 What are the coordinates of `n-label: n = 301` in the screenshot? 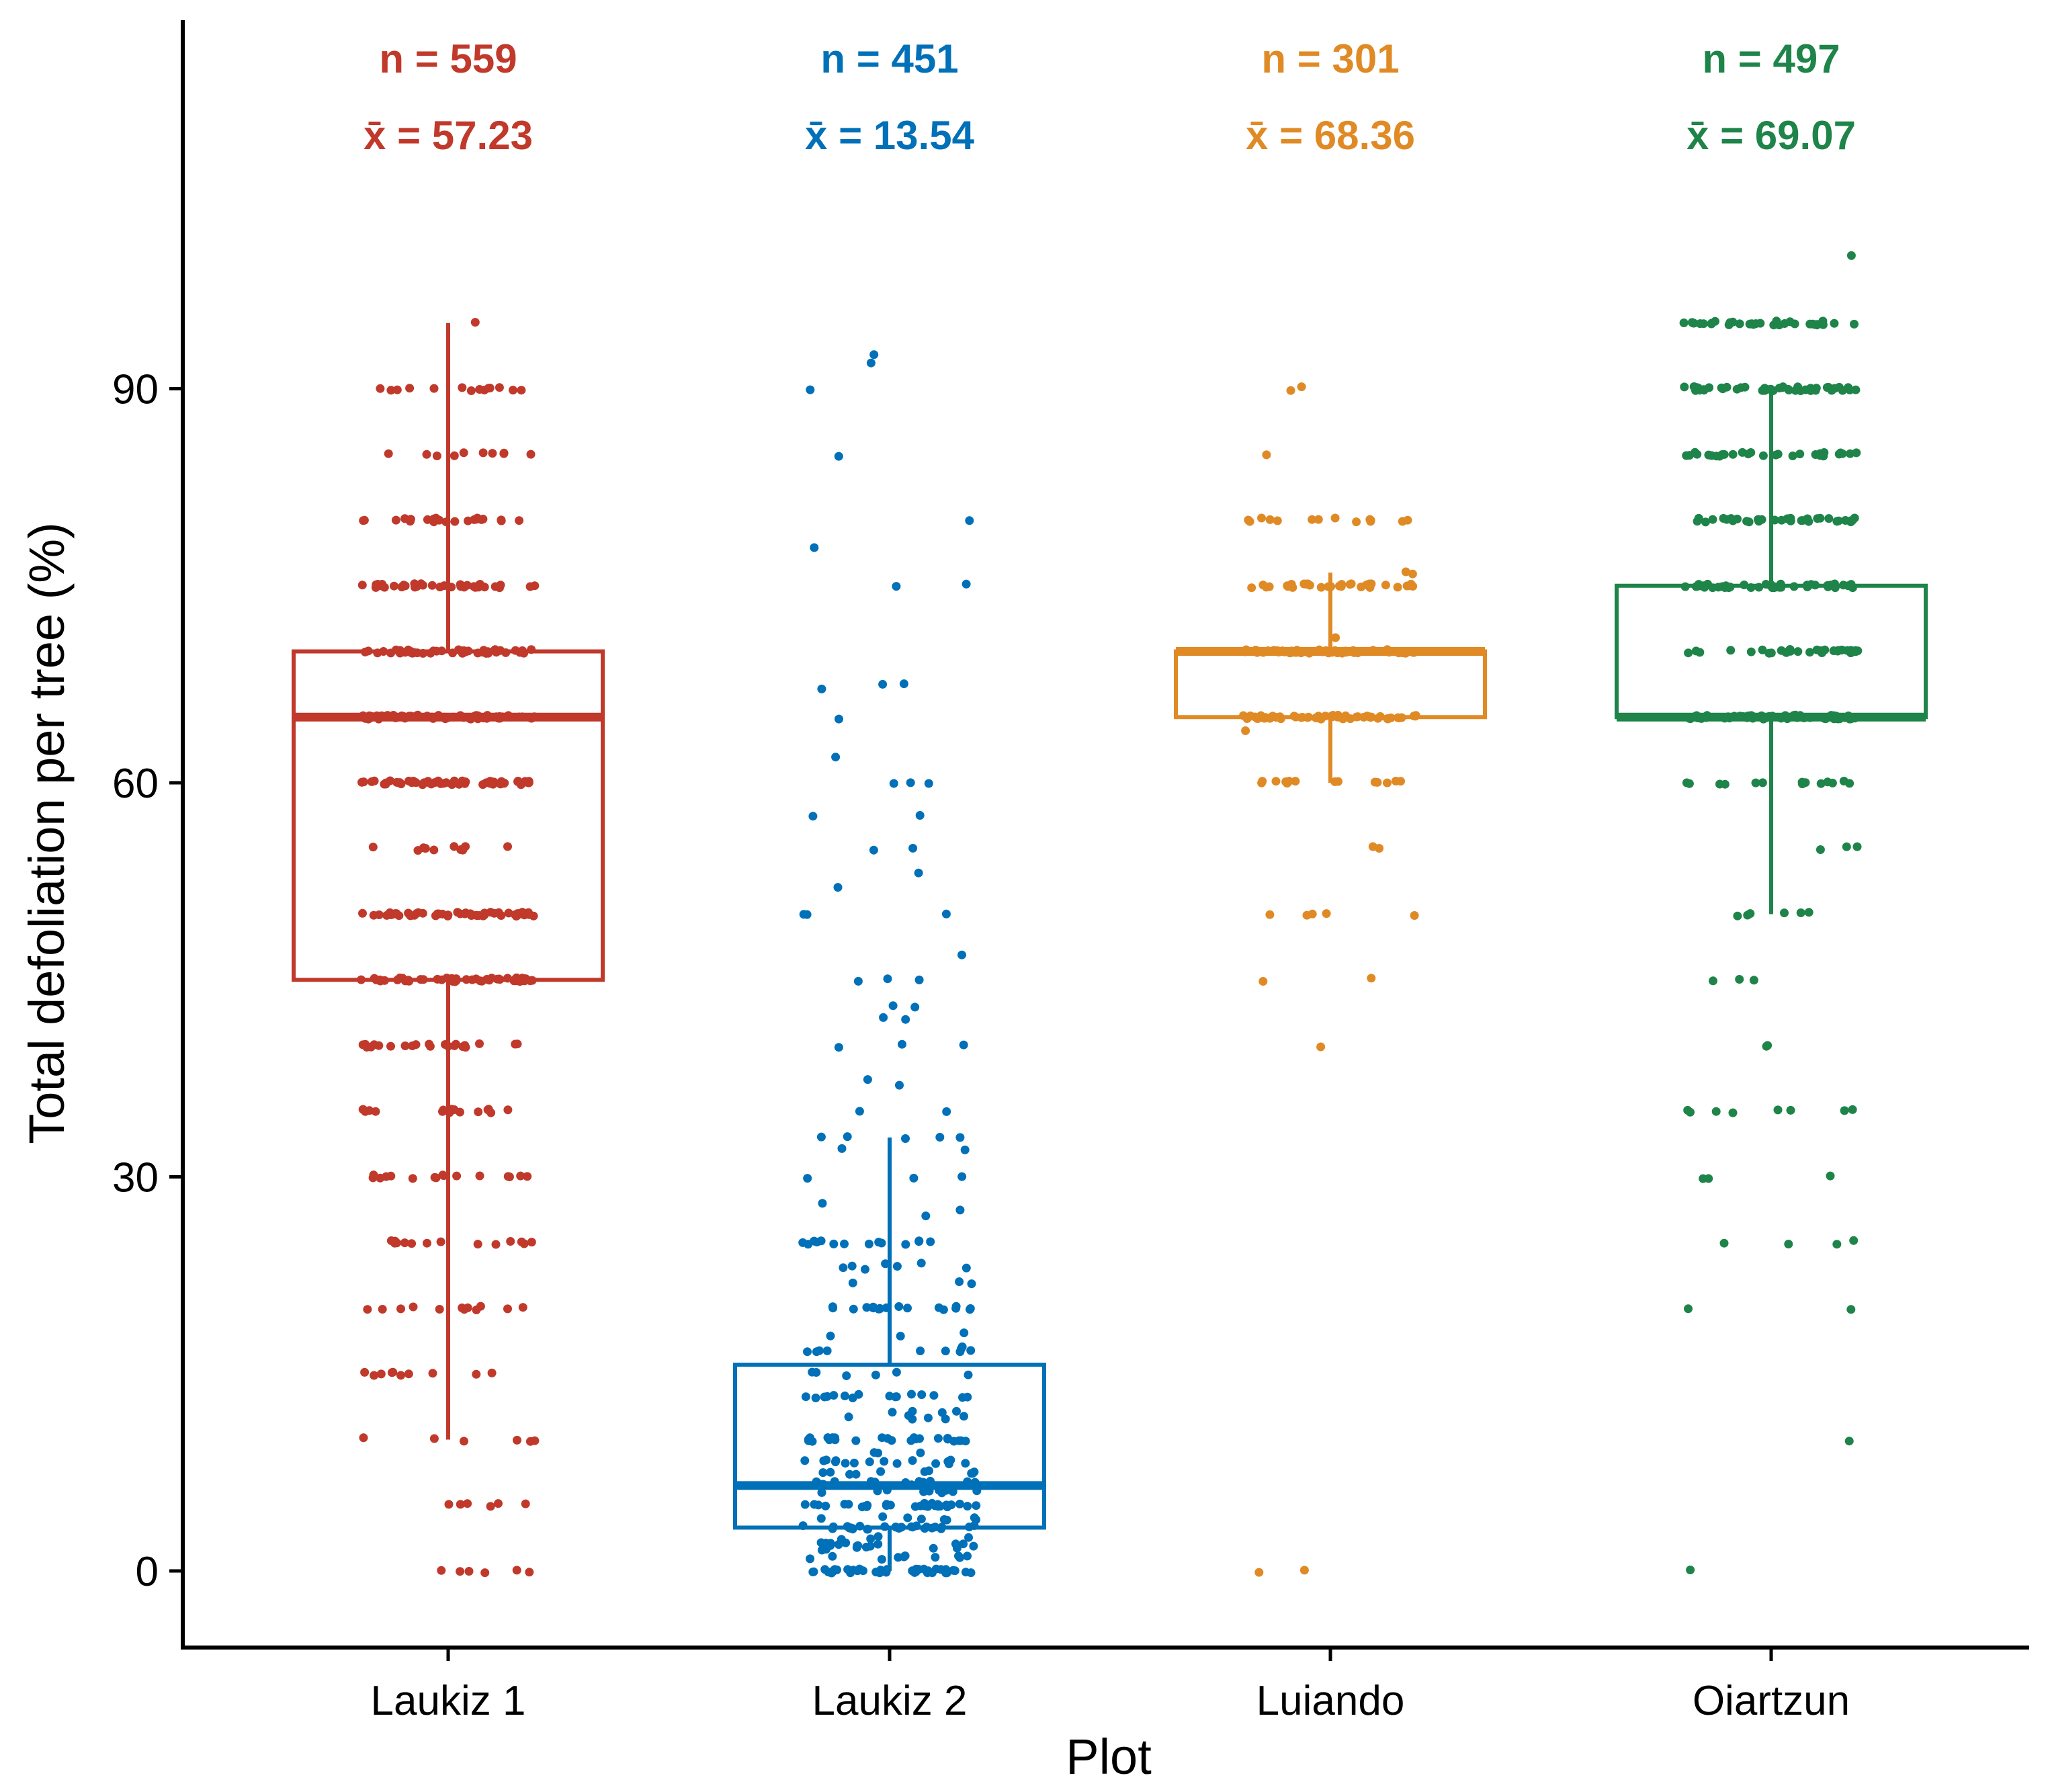 It's located at (1330, 58).